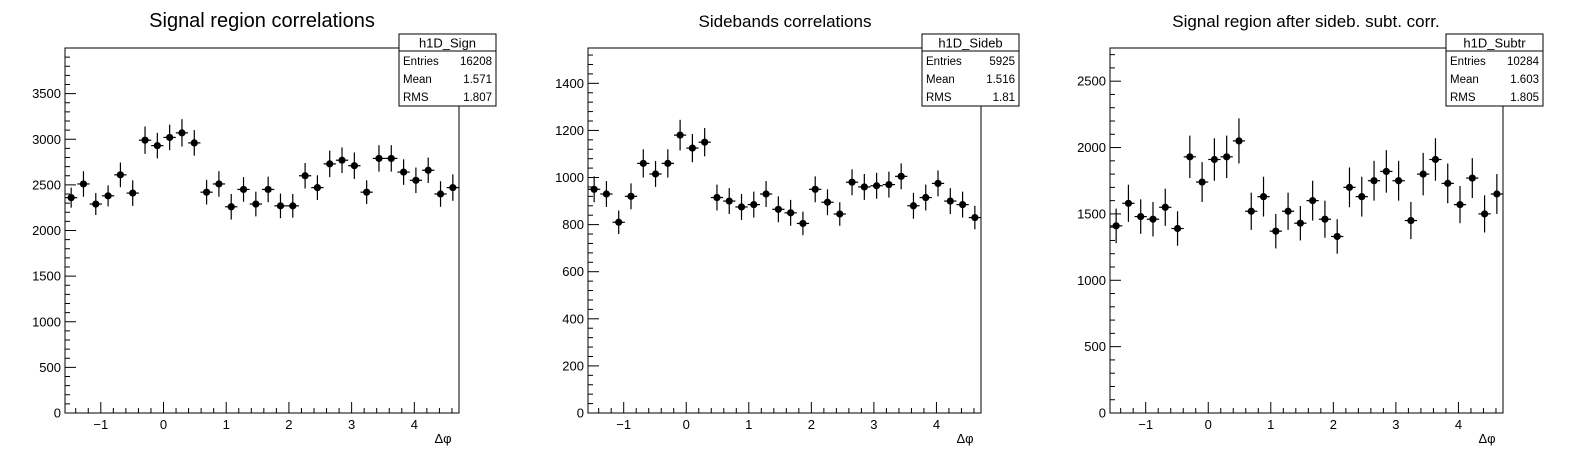 This screenshot has height=472, width=1596. Describe the element at coordinates (476, 62) in the screenshot. I see `stats-value: 16208` at that location.